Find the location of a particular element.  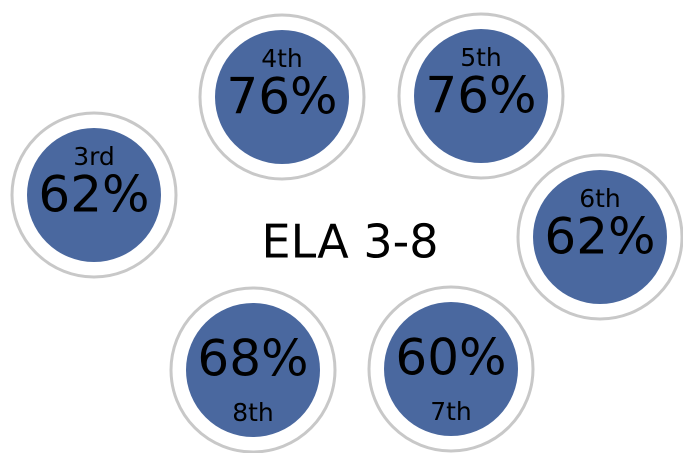

grade-value: 60% is located at coordinates (450, 358).